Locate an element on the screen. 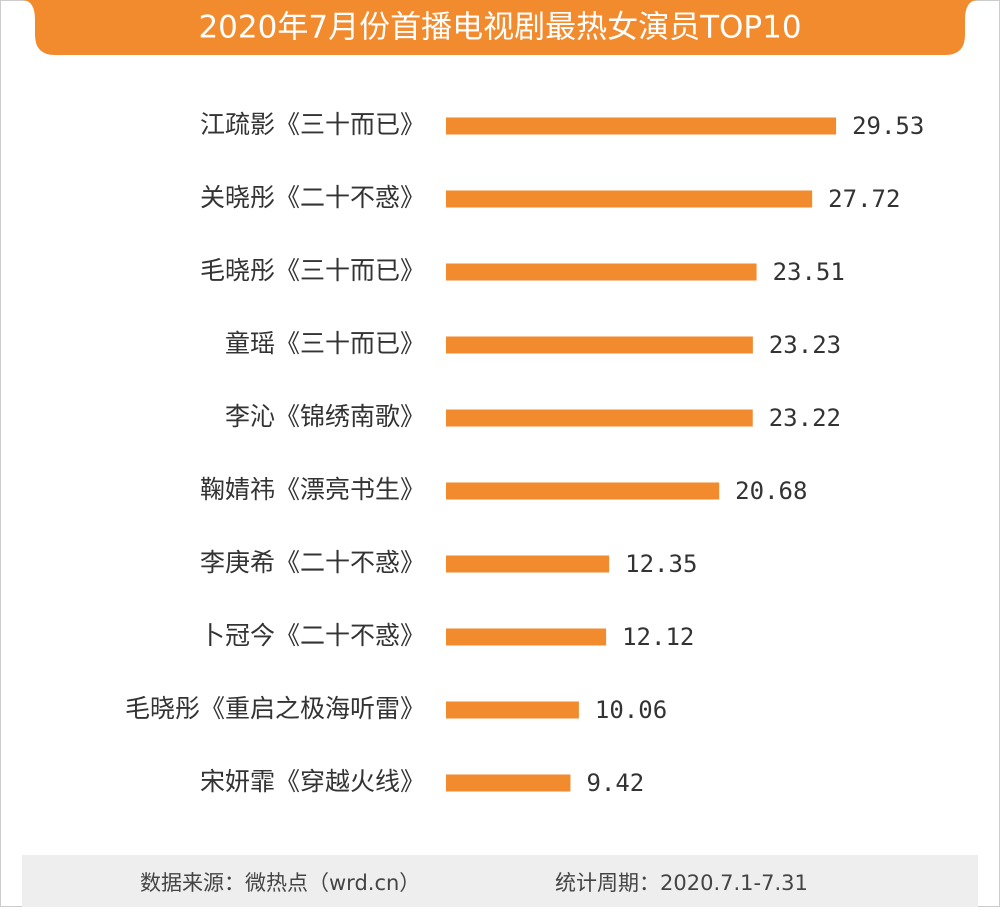 The width and height of the screenshot is (1000, 907). value-label: 23.22 is located at coordinates (805, 418).